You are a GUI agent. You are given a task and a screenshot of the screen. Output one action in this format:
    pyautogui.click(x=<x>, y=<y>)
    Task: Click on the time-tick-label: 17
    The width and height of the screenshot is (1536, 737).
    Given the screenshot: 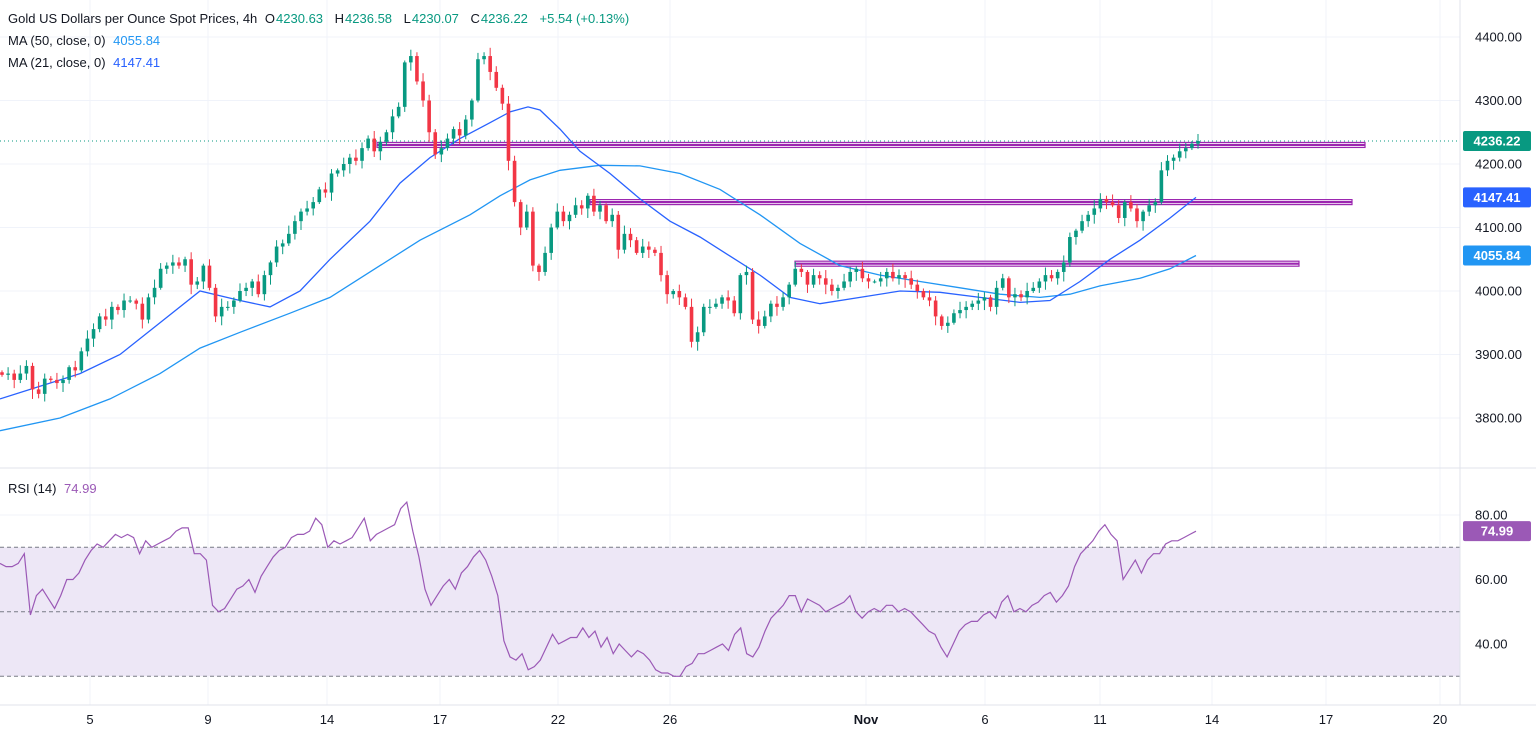 What is the action you would take?
    pyautogui.click(x=1326, y=719)
    